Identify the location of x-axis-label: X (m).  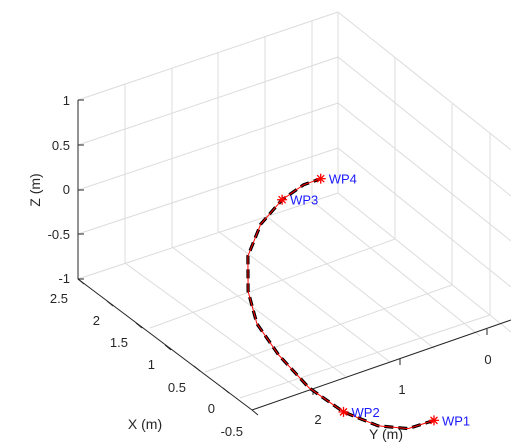
(145, 424).